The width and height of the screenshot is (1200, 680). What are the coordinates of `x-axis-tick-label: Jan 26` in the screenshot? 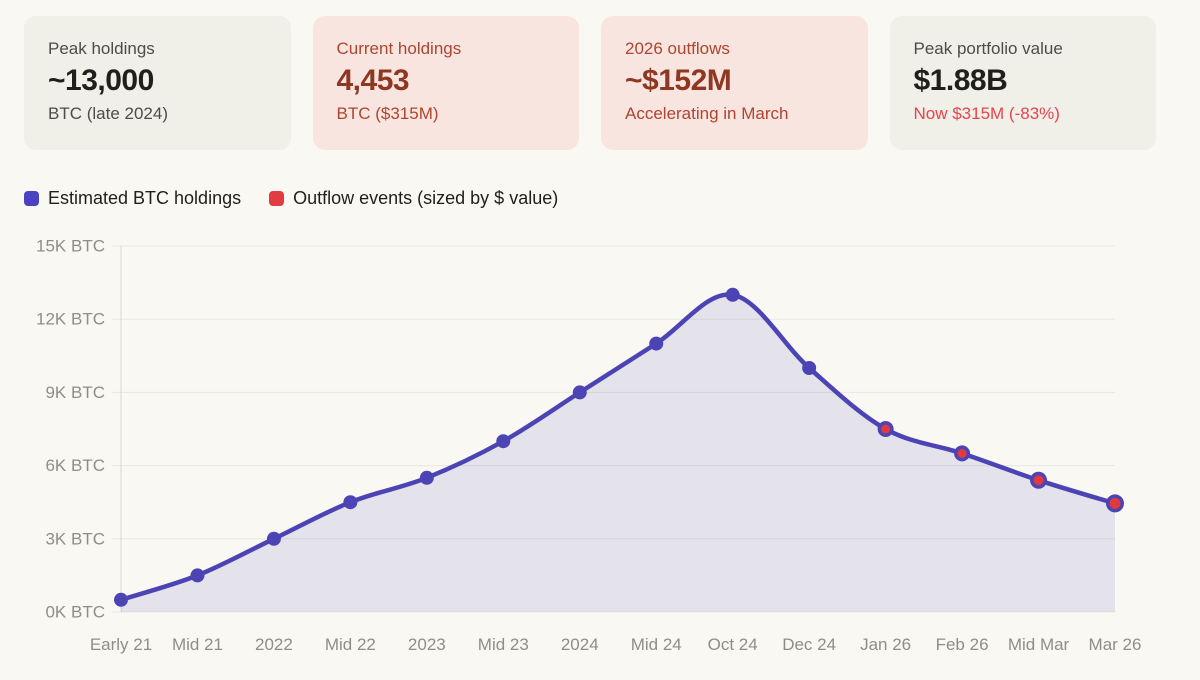 It's located at (885, 644).